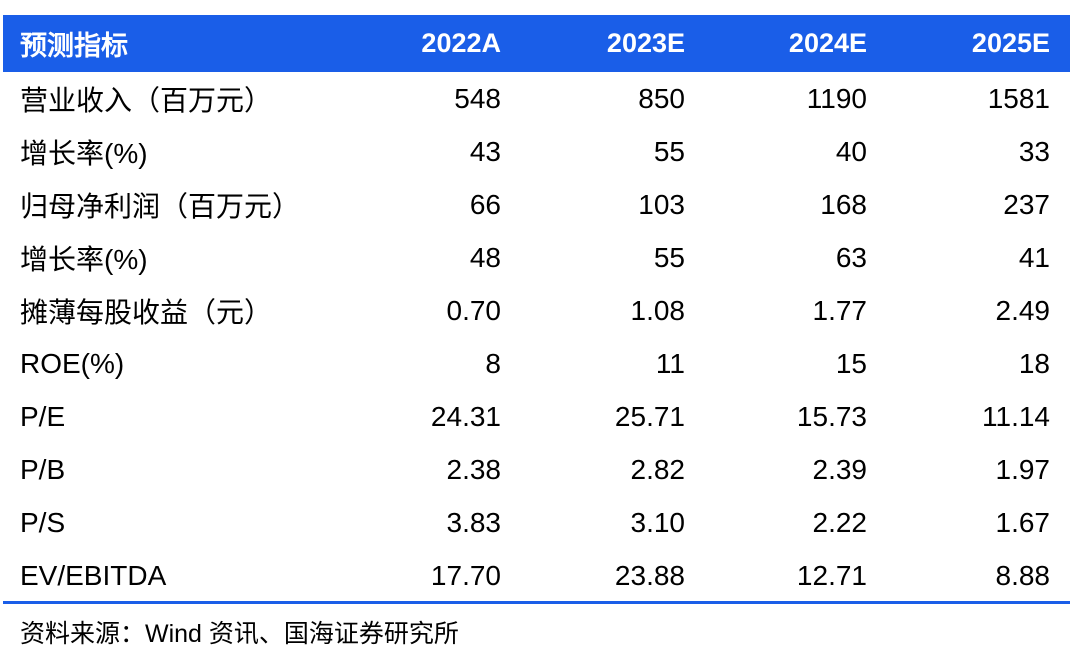 Image resolution: width=1080 pixels, height=650 pixels. What do you see at coordinates (840, 469) in the screenshot?
I see `row-value: 2.39` at bounding box center [840, 469].